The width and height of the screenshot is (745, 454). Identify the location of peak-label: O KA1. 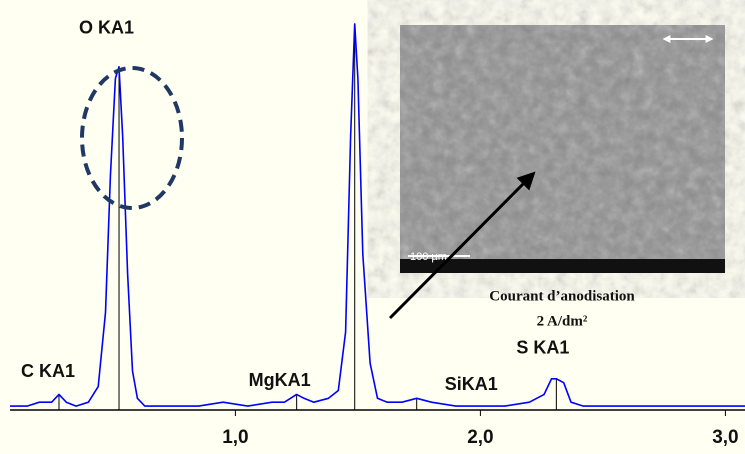
(106, 28).